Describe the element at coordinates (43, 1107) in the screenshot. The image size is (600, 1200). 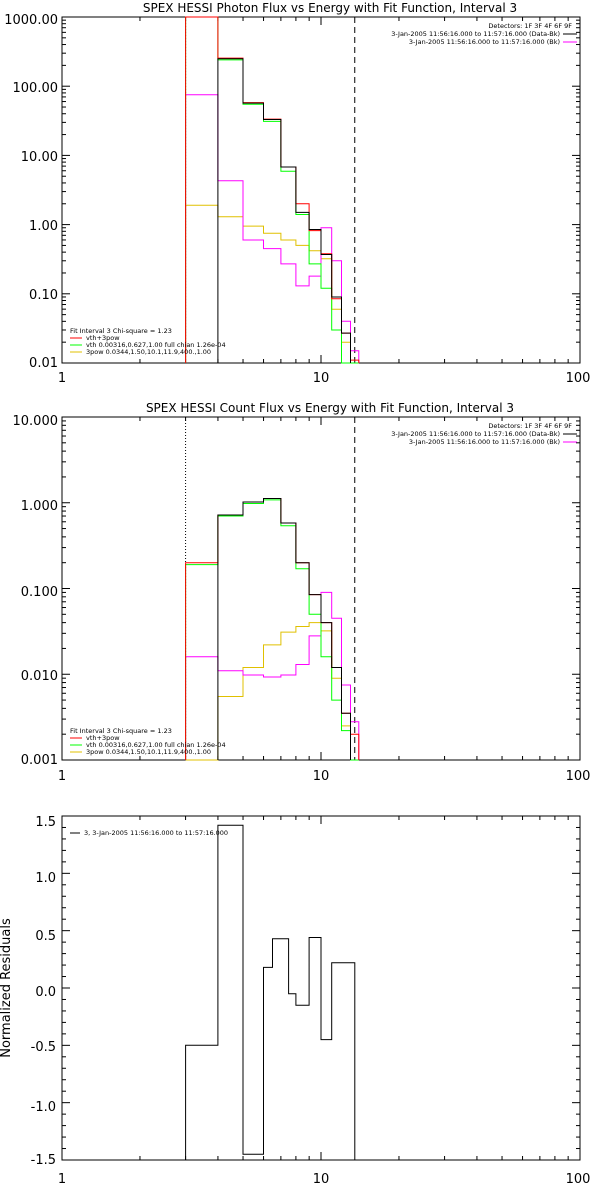
I see `y-tick-label: -1.0` at that location.